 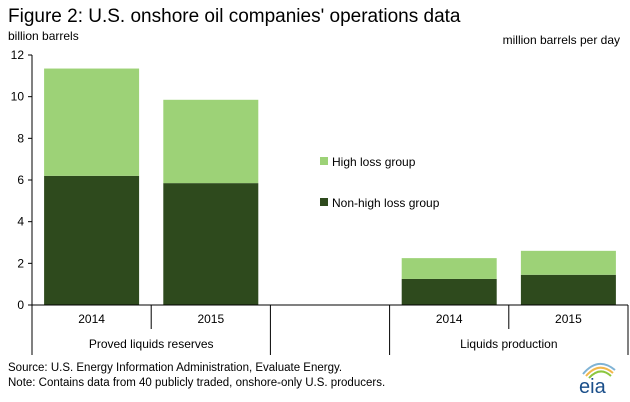 I want to click on legend-label-high-loss-group: High loss group, so click(x=374, y=162).